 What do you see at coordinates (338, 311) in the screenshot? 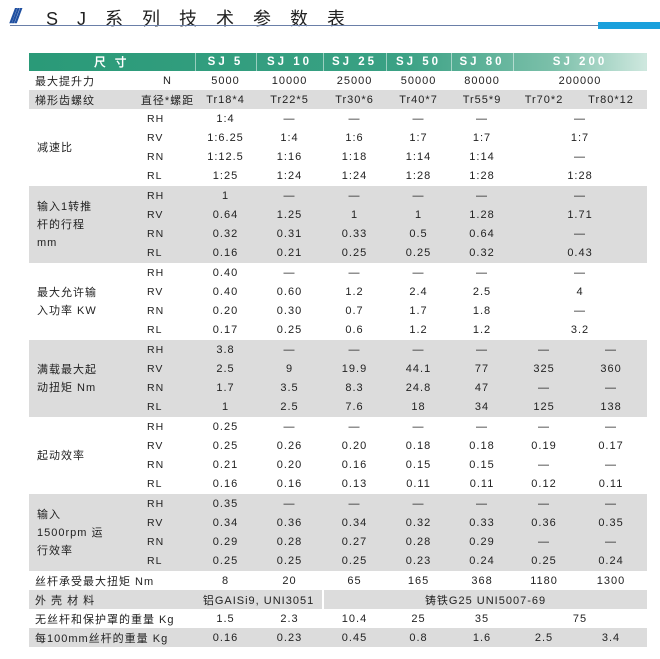
I see `table-row: RN 0.20 0.30 0.7 1.7 1.8 —` at bounding box center [338, 311].